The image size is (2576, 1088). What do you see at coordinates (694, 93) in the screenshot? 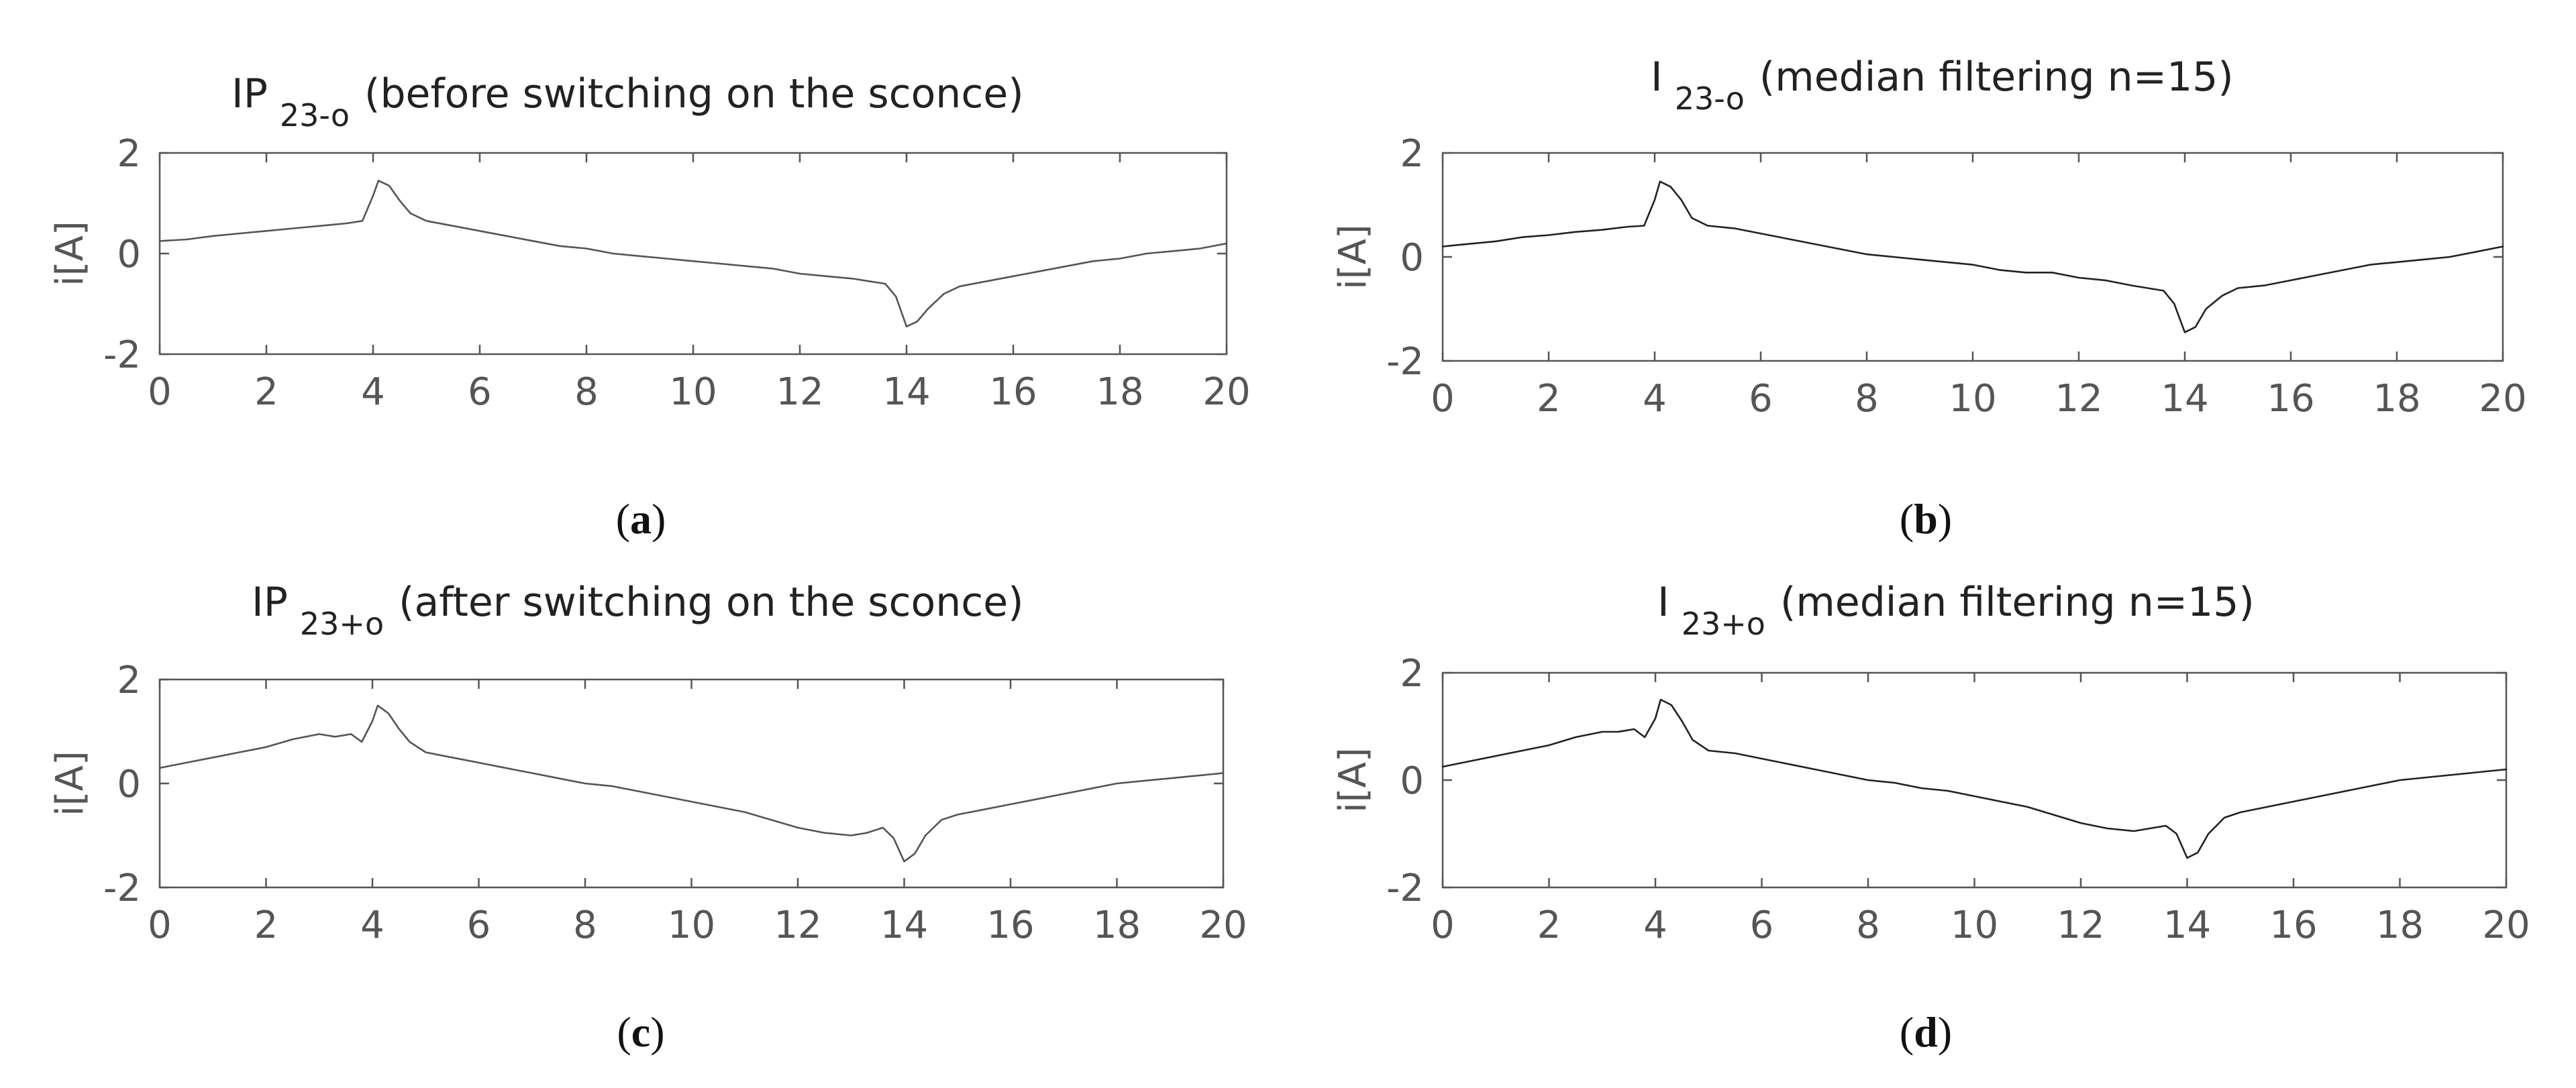
I see `title-rest: (before switching on the sconce)` at bounding box center [694, 93].